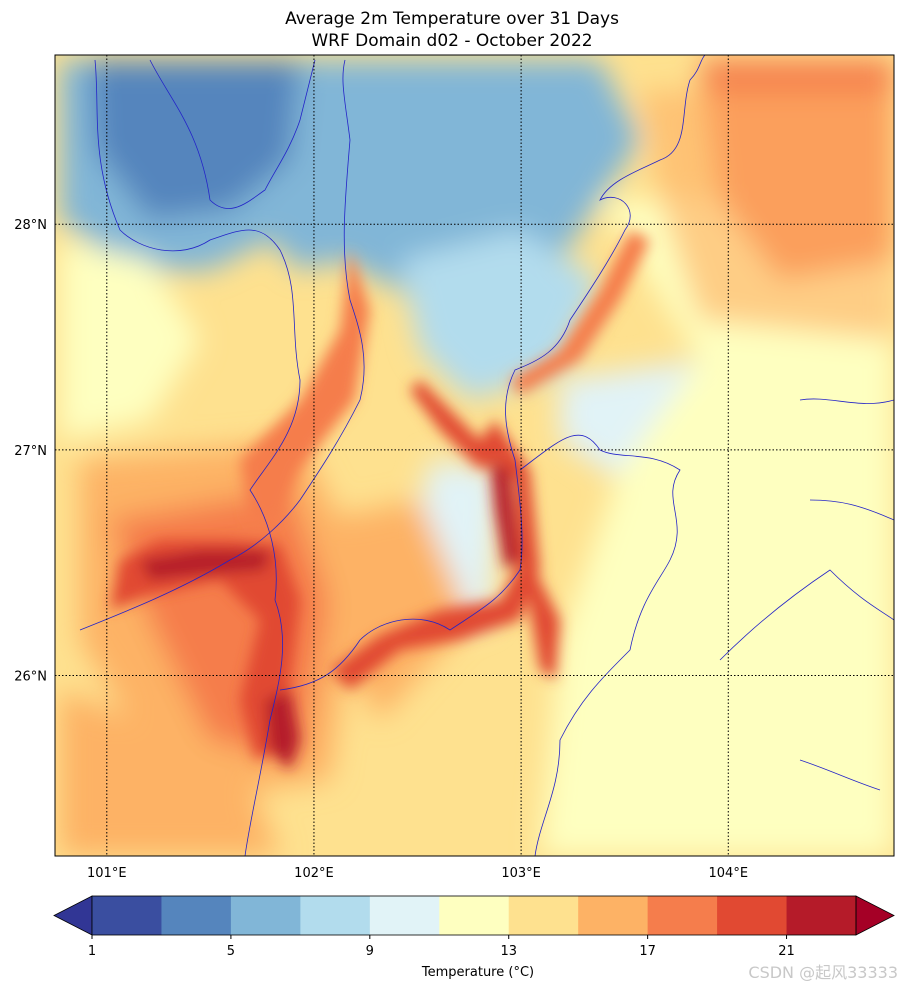 The image size is (904, 989). Describe the element at coordinates (729, 873) in the screenshot. I see `x-tick-label: 104°E` at that location.